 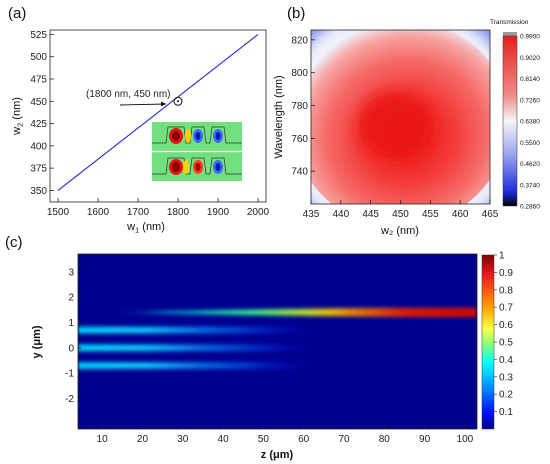 What do you see at coordinates (38, 191) in the screenshot?
I see `panel-a-y-tick-label: 350` at bounding box center [38, 191].